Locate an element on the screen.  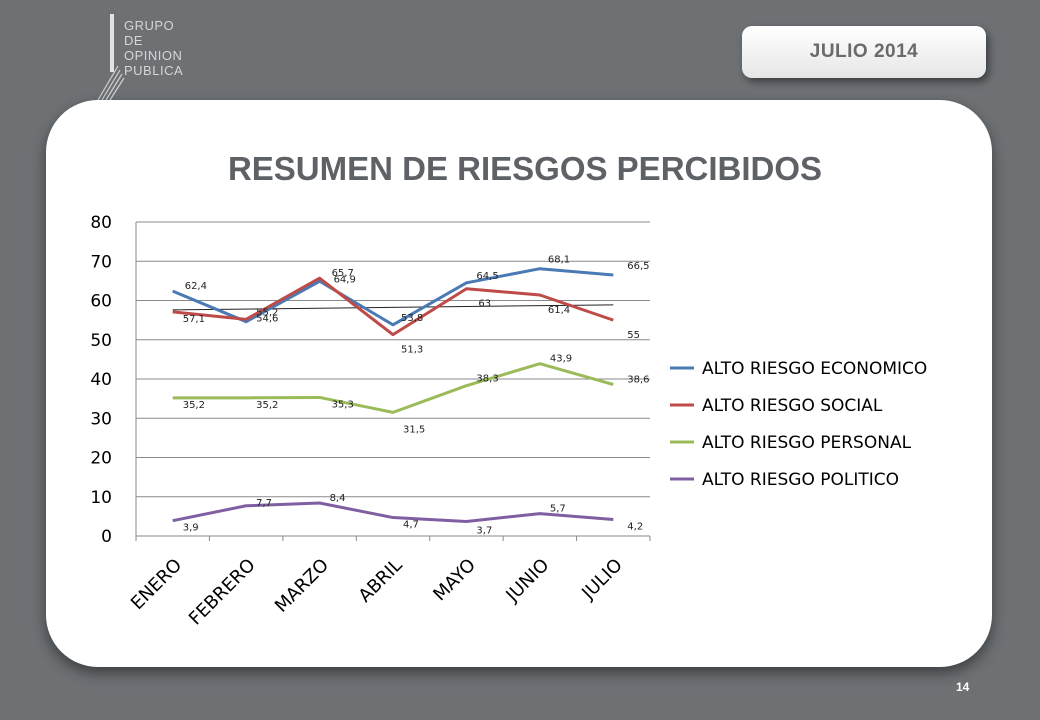
data-label: 38,3 is located at coordinates (487, 379).